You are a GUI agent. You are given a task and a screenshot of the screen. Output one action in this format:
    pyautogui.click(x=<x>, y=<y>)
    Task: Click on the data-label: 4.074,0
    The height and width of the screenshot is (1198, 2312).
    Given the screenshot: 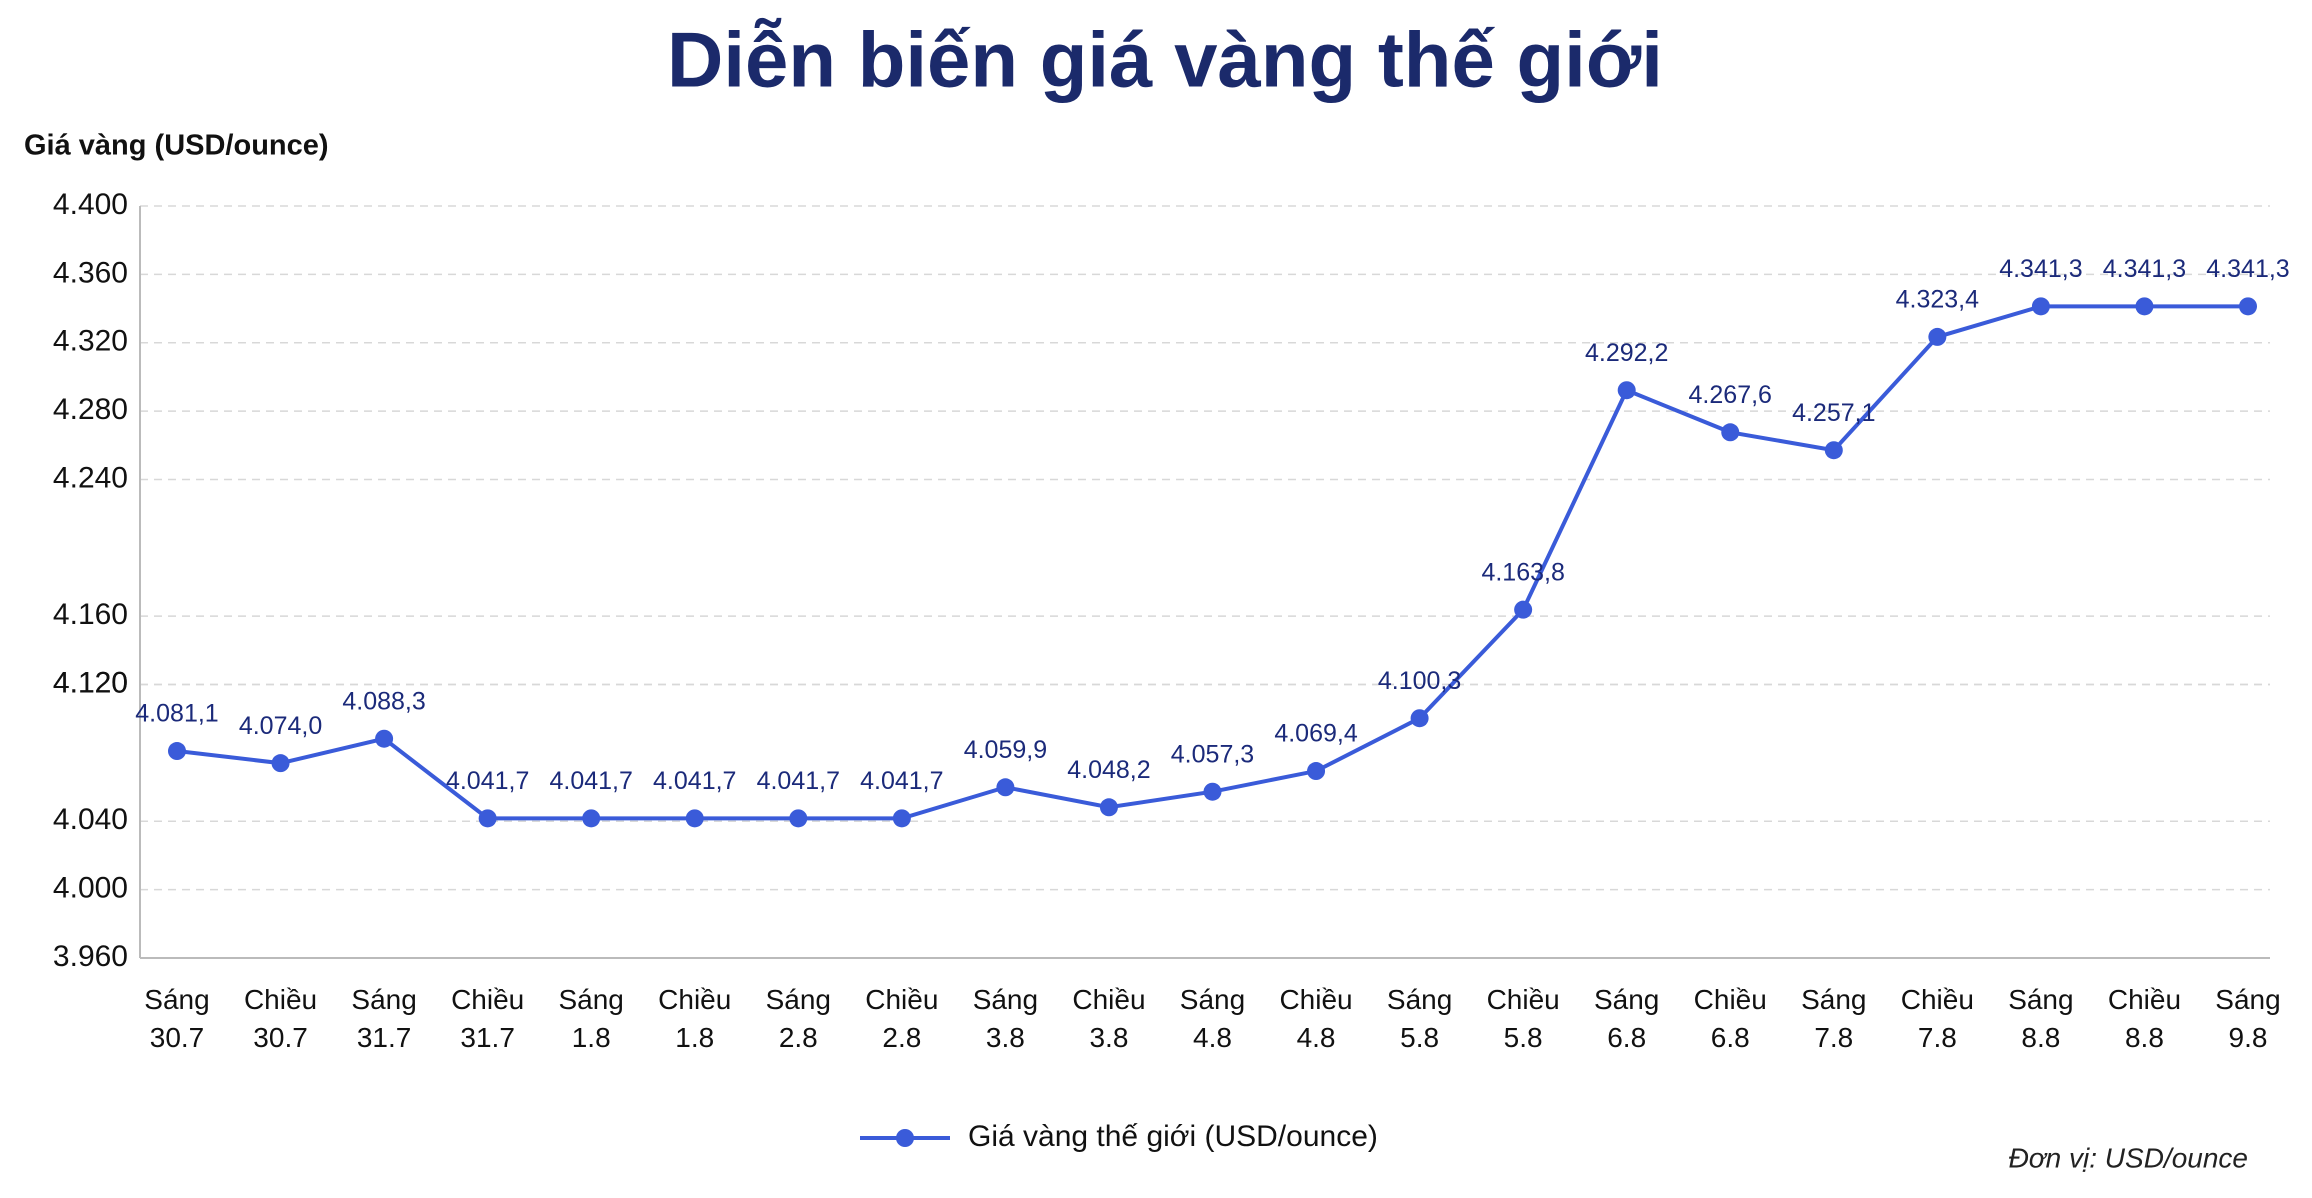 What is the action you would take?
    pyautogui.click(x=280, y=726)
    